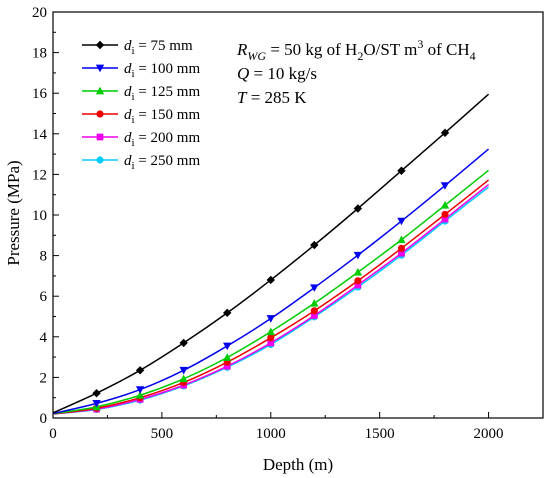 The width and height of the screenshot is (550, 478). What do you see at coordinates (40, 94) in the screenshot?
I see `y-tick-label: 16` at bounding box center [40, 94].